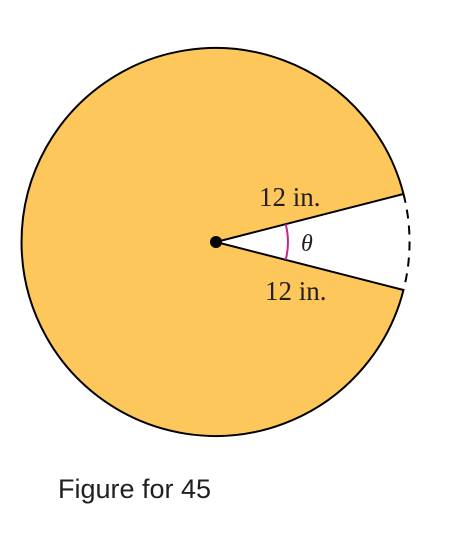  What do you see at coordinates (216, 242) in the screenshot?
I see `center-point` at bounding box center [216, 242].